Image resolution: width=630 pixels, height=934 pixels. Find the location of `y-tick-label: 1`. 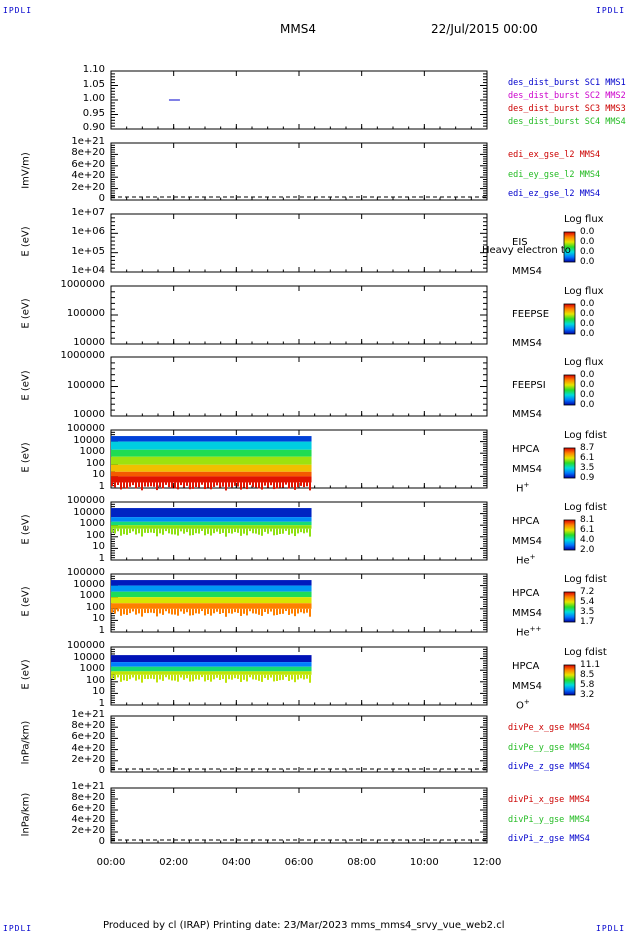

y-tick-label: 1 is located at coordinates (101, 630).